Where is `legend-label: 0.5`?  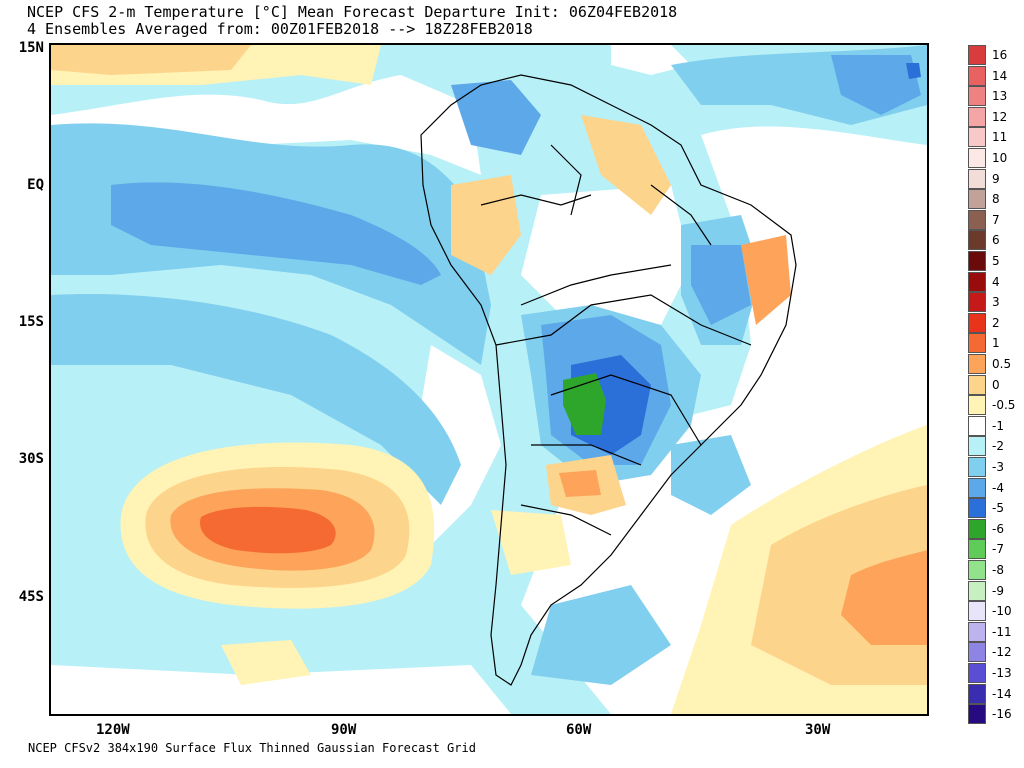 legend-label: 0.5 is located at coordinates (1002, 364).